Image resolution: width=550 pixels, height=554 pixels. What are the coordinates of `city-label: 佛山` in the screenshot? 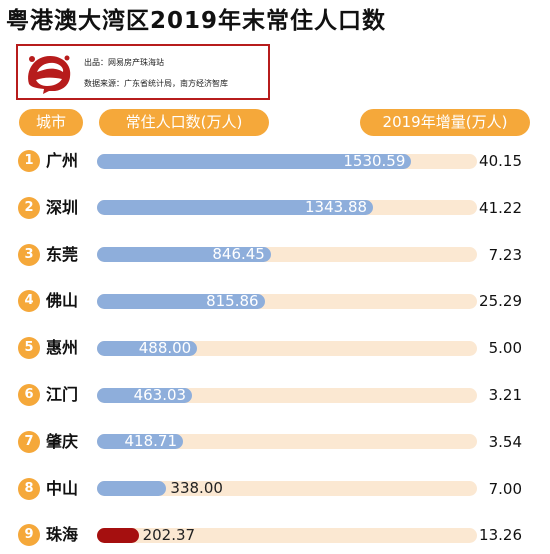 It's located at (62, 301).